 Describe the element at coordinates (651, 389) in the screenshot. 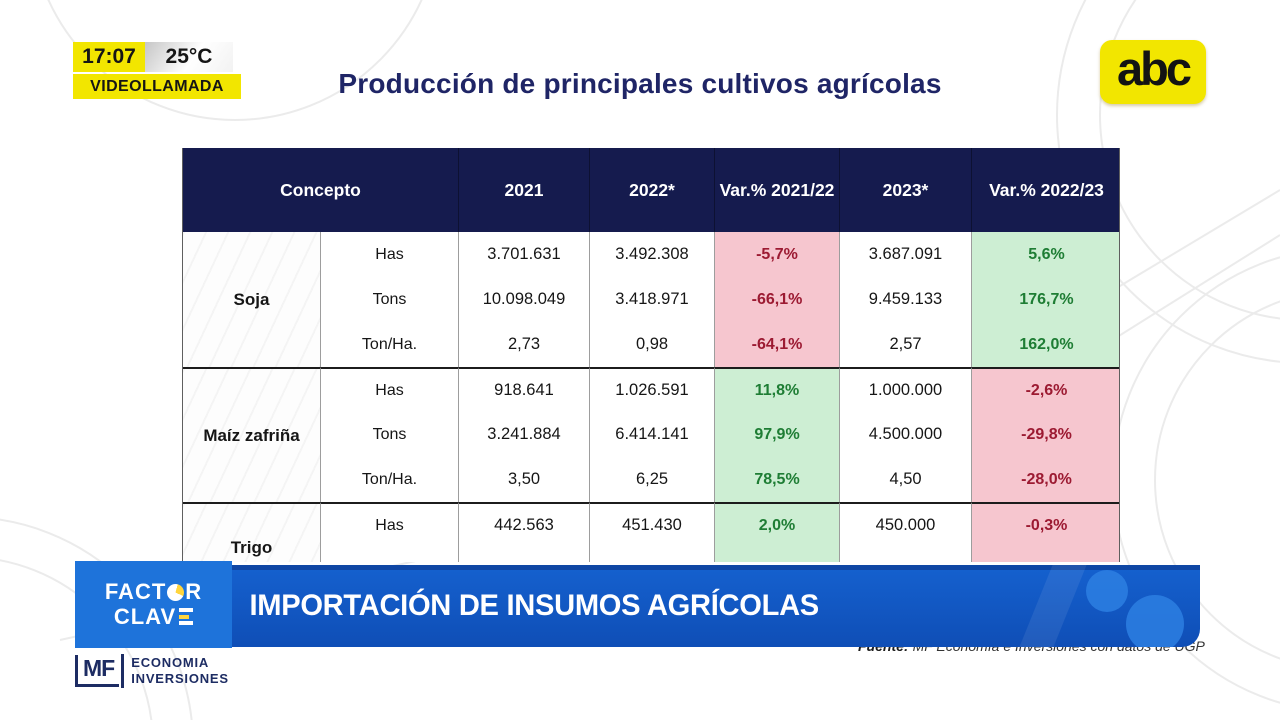

I see `value-2022: 1.026.591` at that location.